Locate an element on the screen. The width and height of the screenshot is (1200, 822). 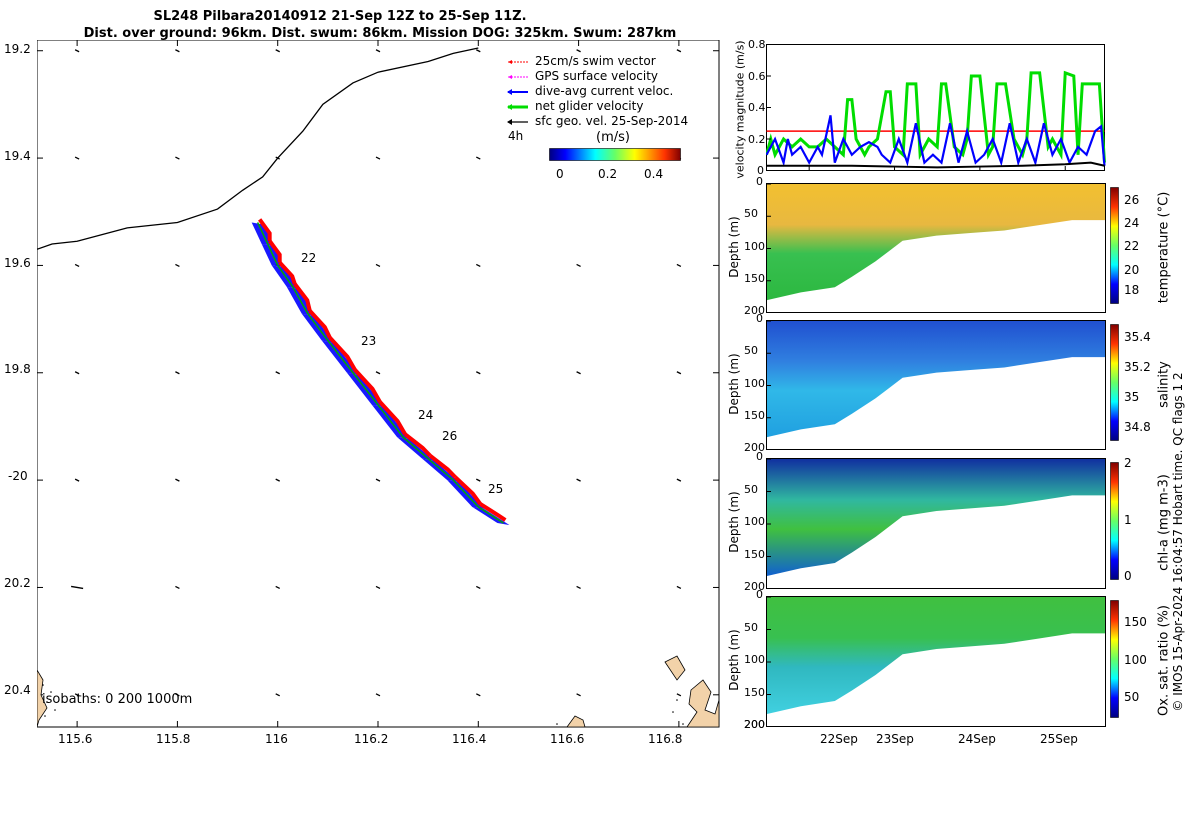
depth-tick: 50 is located at coordinates (751, 627).